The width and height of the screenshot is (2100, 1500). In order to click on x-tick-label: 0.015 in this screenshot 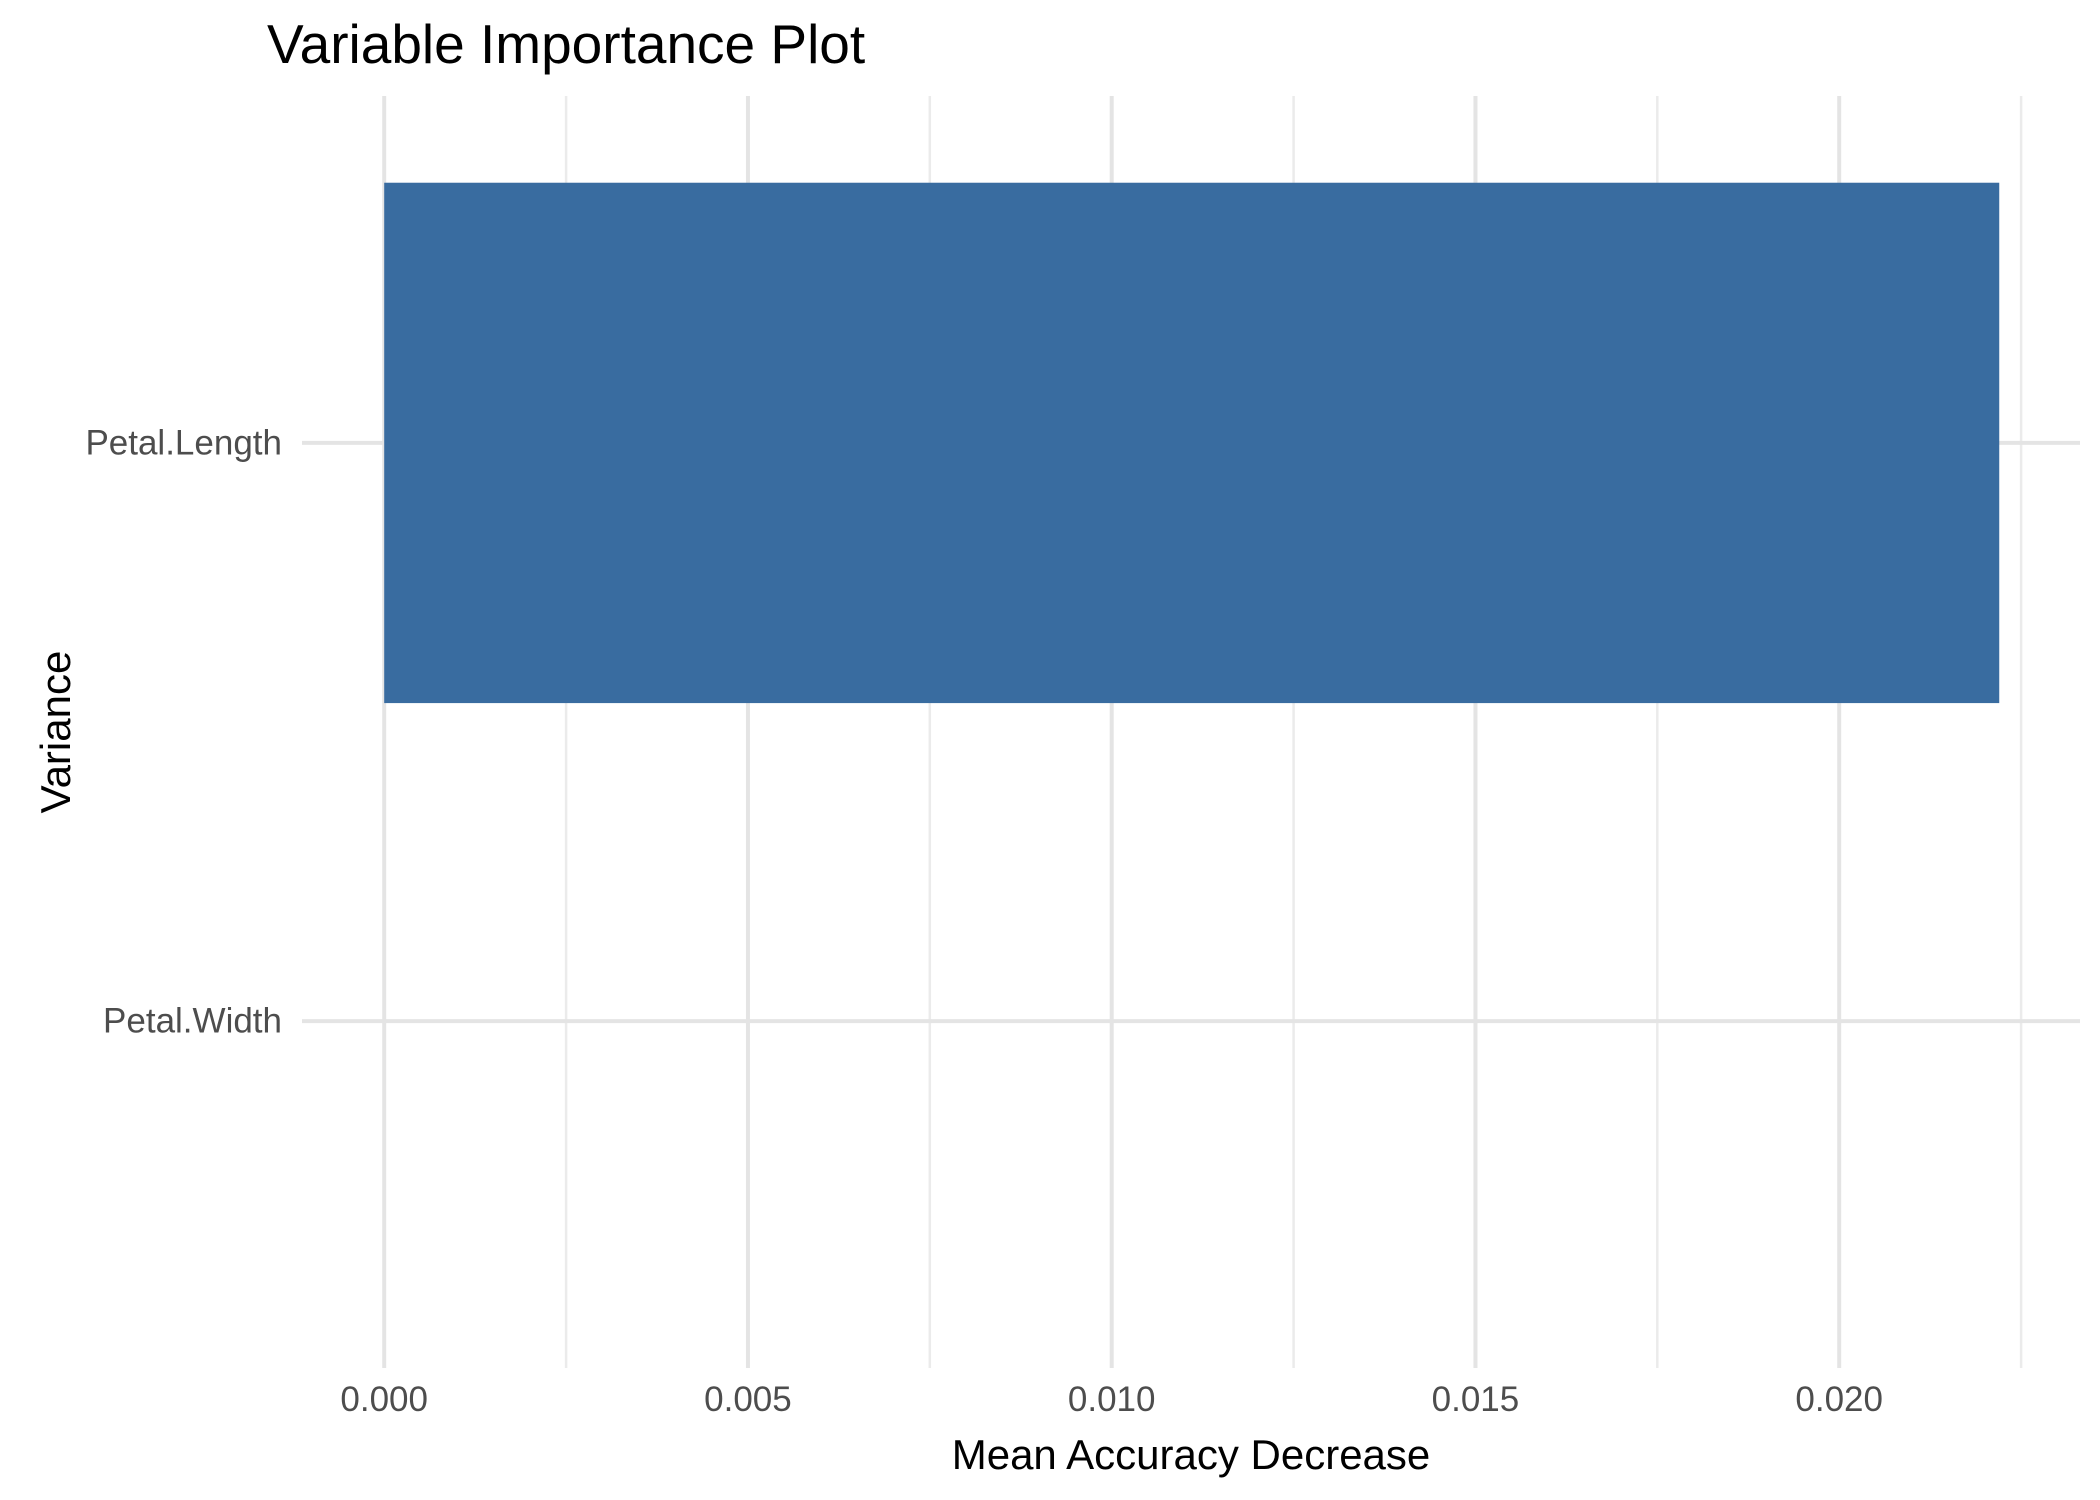, I will do `click(1476, 1399)`.